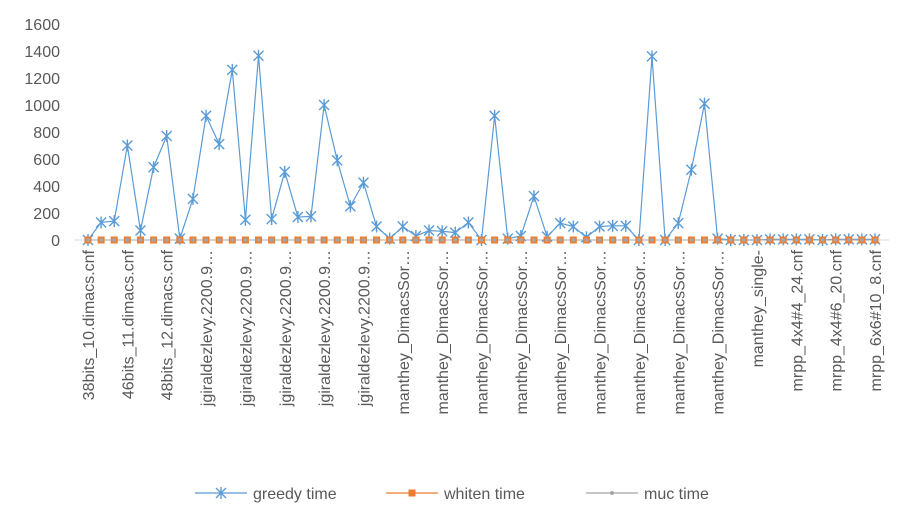 This screenshot has width=907, height=530. What do you see at coordinates (295, 494) in the screenshot?
I see `legend-label: greedy time` at bounding box center [295, 494].